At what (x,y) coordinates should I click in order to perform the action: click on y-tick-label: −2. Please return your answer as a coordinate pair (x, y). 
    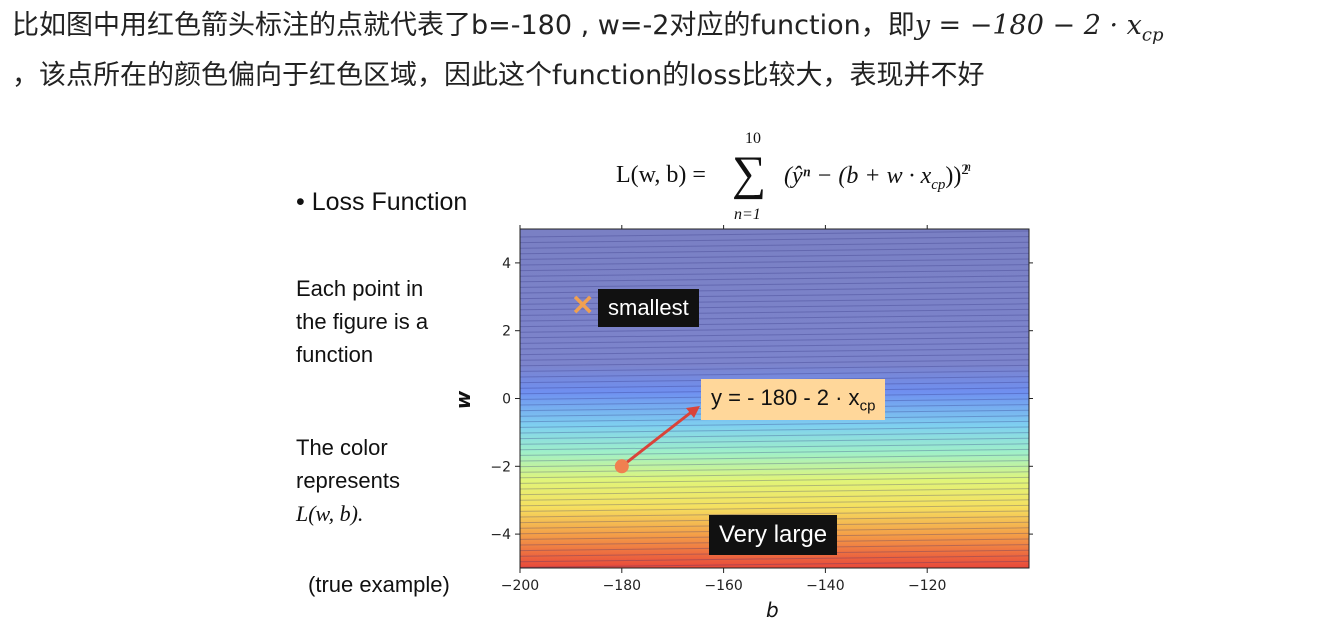
    Looking at the image, I should click on (500, 467).